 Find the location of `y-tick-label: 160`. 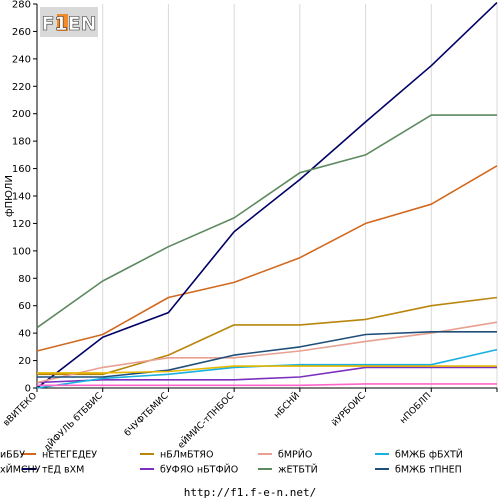

y-tick-label: 160 is located at coordinates (21, 169).